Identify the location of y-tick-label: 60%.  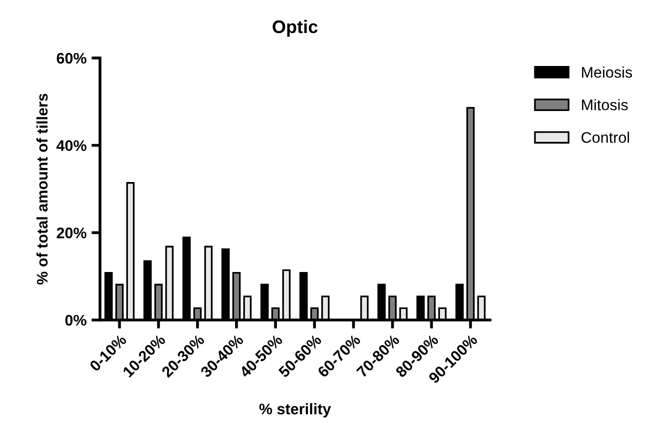
(71, 58).